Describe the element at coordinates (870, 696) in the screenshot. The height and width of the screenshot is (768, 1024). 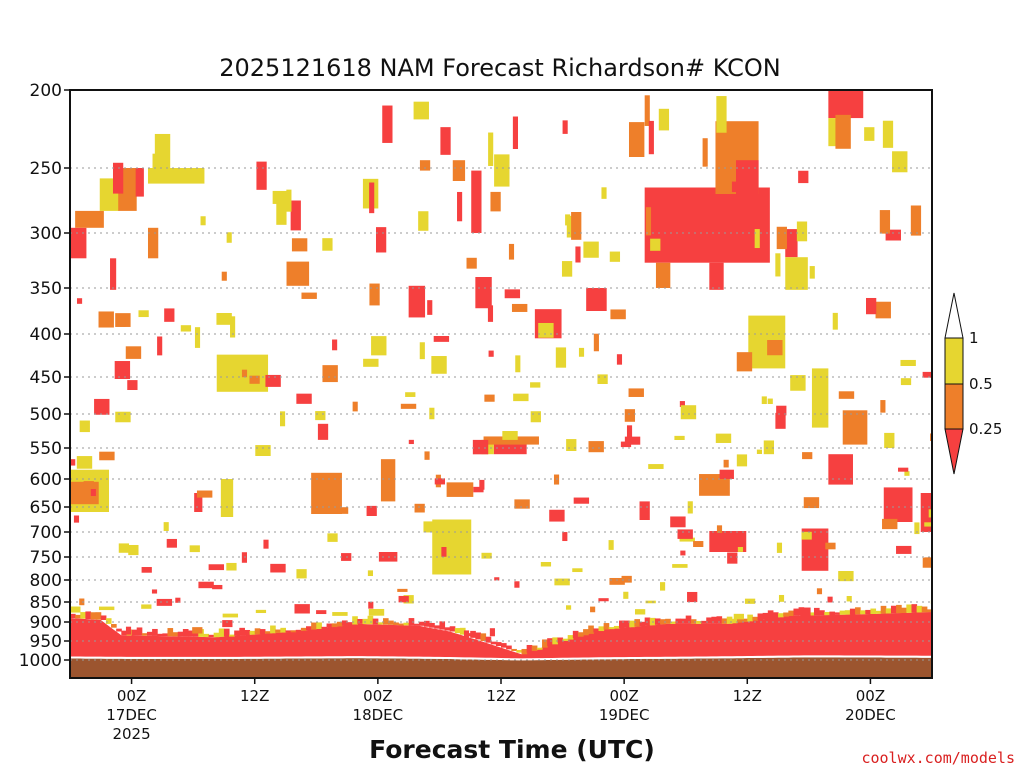
I see `x-tick-label: 00Z` at that location.